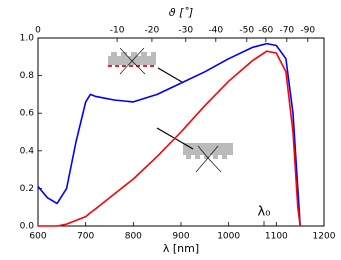  What do you see at coordinates (228, 237) in the screenshot?
I see `x-tick-label: 1000` at bounding box center [228, 237].